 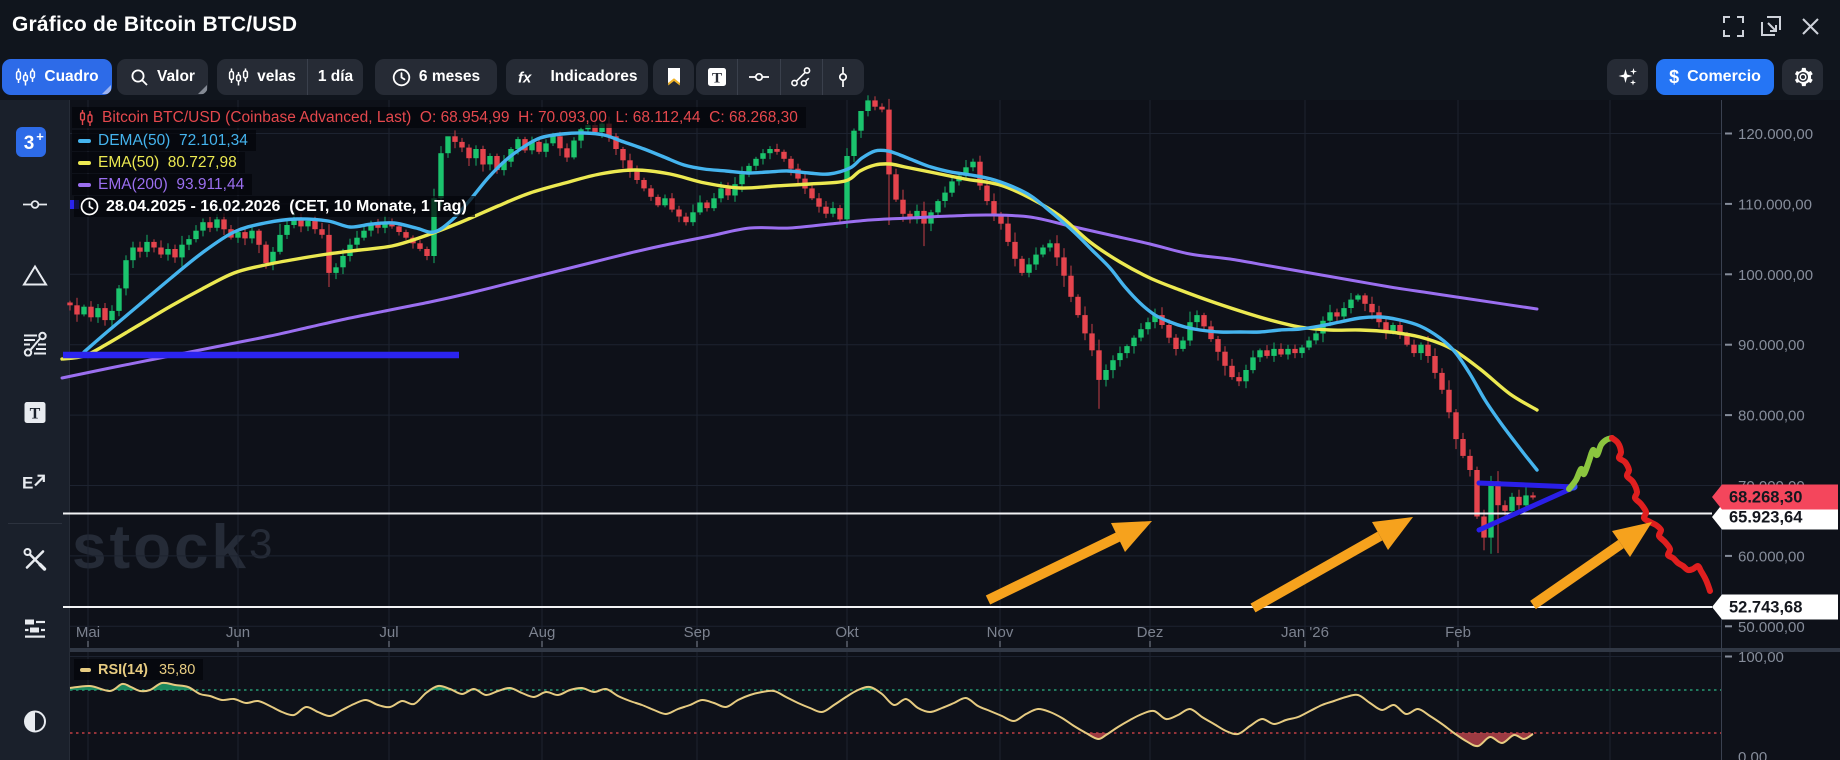 What do you see at coordinates (238, 632) in the screenshot?
I see `svg-text: Jun` at bounding box center [238, 632].